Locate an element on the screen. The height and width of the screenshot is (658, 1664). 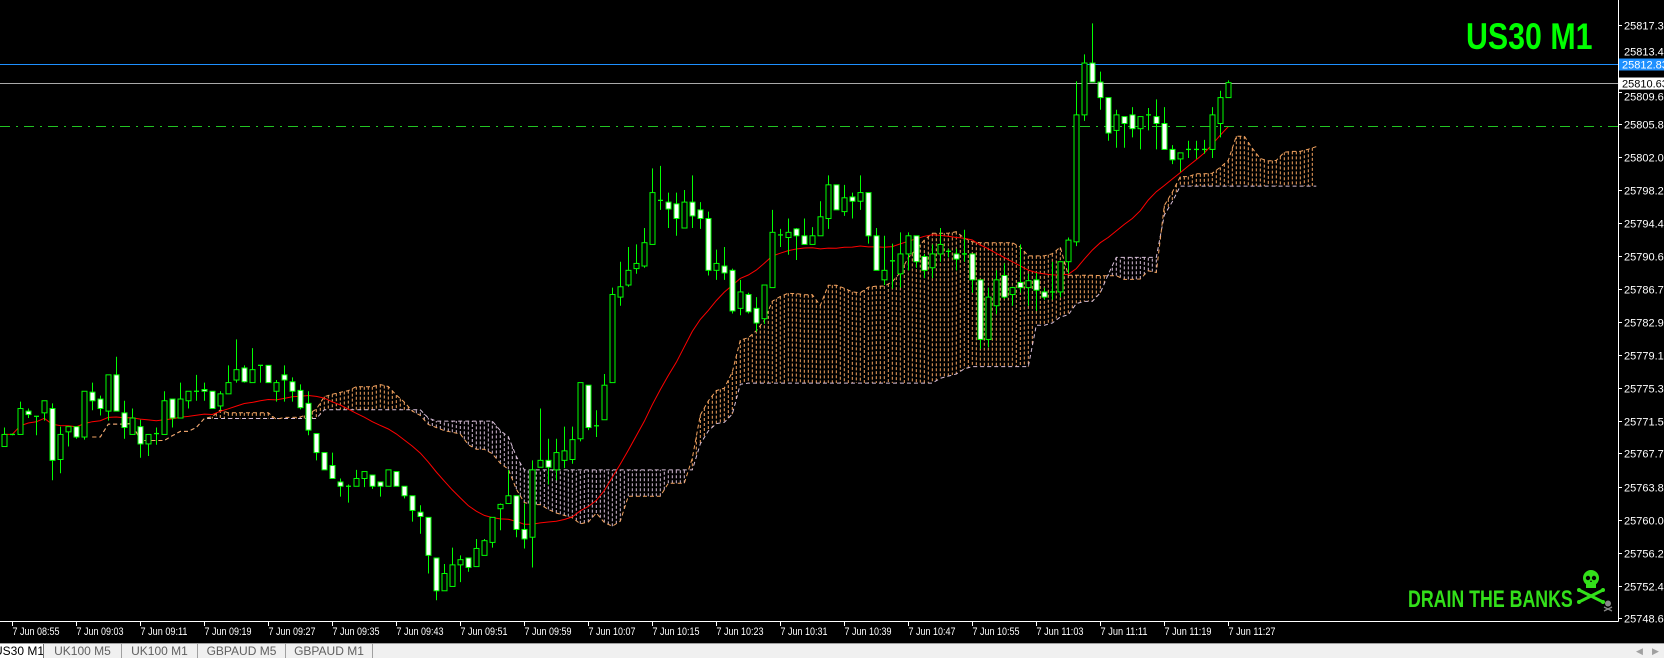
price-tick-label: 25809.60 is located at coordinates (1644, 98).